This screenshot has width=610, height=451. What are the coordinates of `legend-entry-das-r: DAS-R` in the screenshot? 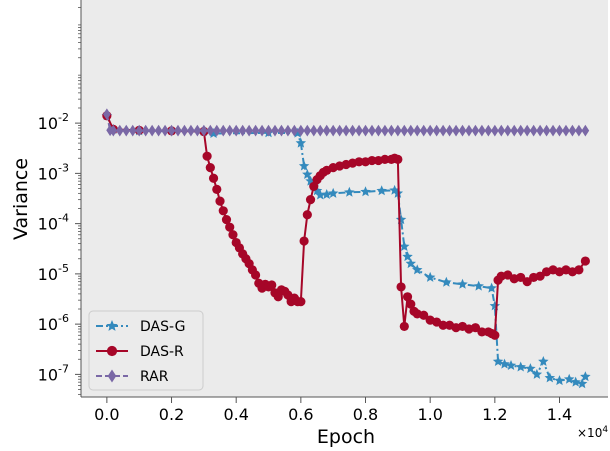 It's located at (140, 352).